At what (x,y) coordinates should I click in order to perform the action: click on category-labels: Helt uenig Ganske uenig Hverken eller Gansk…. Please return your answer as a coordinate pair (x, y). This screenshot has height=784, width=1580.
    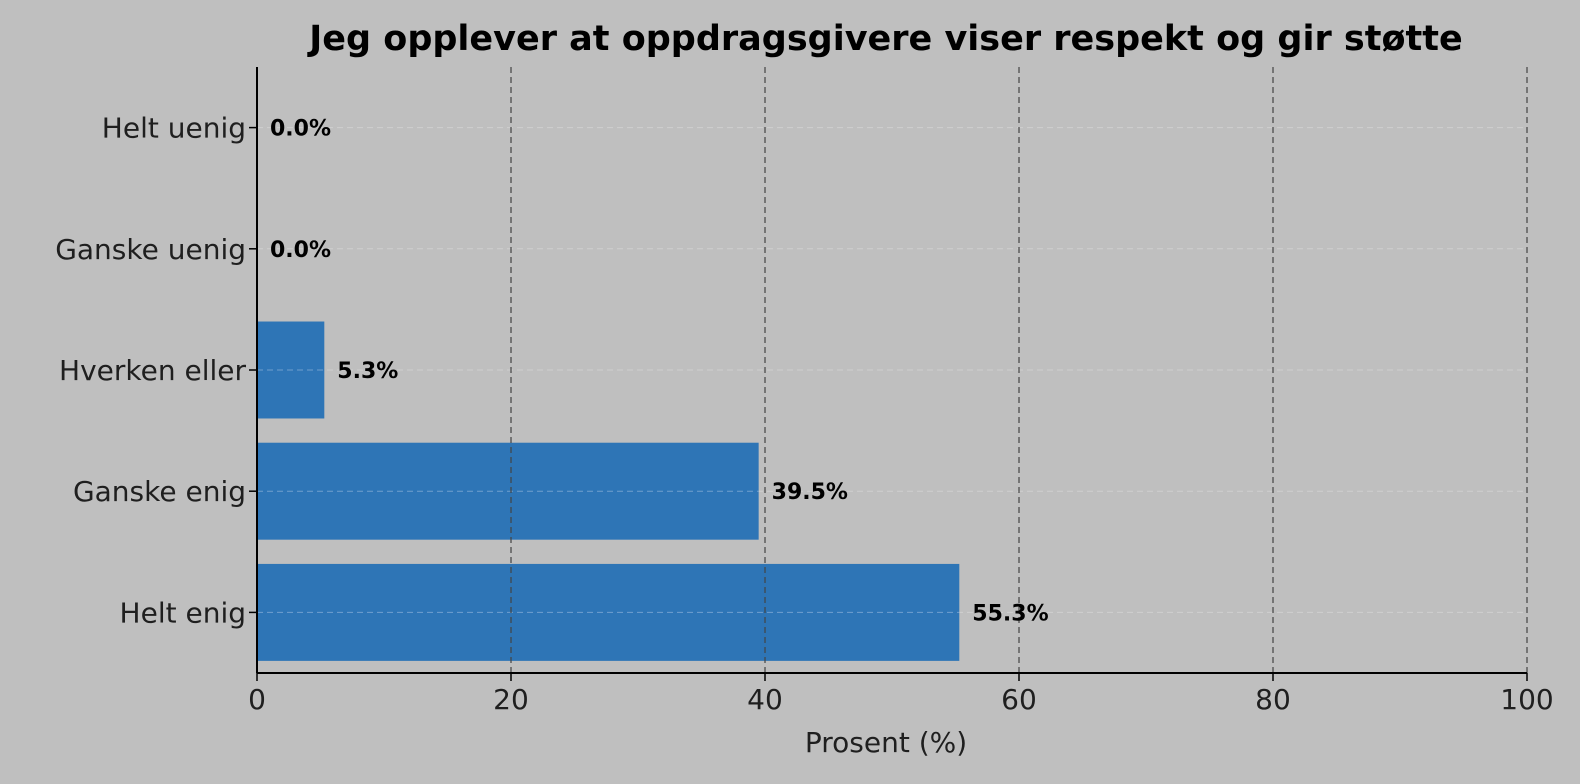
    Looking at the image, I should click on (150, 371).